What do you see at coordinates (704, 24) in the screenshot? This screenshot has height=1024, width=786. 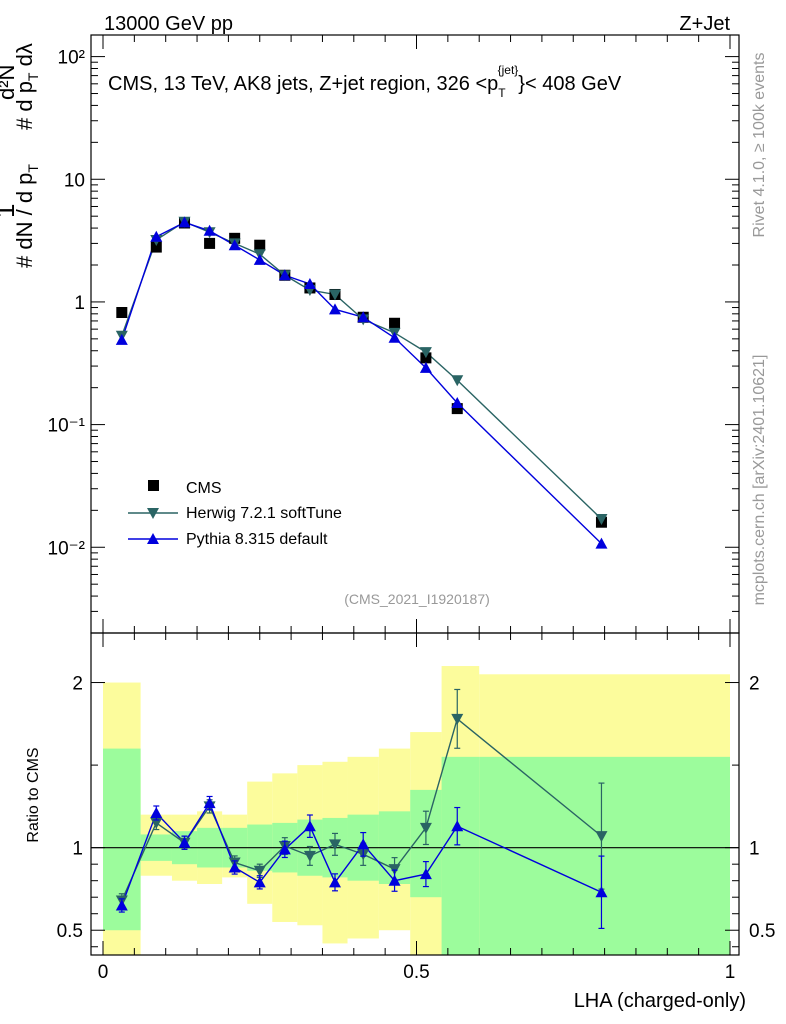 I see `header-right: Z+Jet` at bounding box center [704, 24].